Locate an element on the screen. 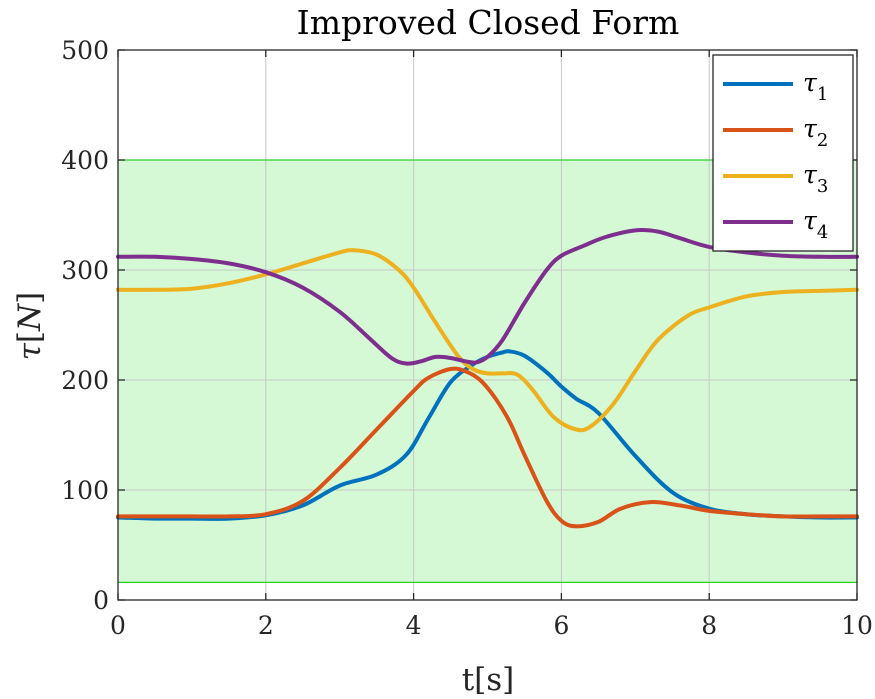 The width and height of the screenshot is (875, 699). chart-title: Improved Closed Form is located at coordinates (488, 22).